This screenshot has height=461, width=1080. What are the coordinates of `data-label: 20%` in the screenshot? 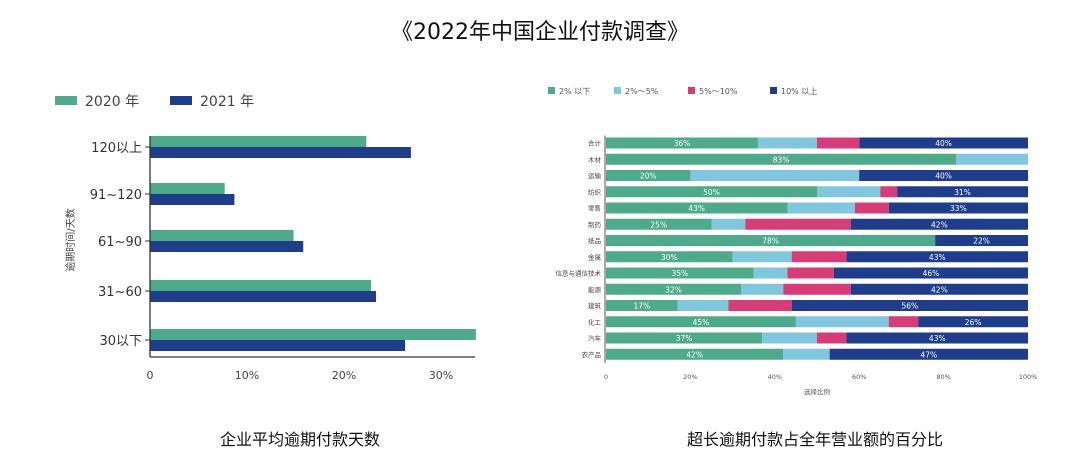 It's located at (648, 176).